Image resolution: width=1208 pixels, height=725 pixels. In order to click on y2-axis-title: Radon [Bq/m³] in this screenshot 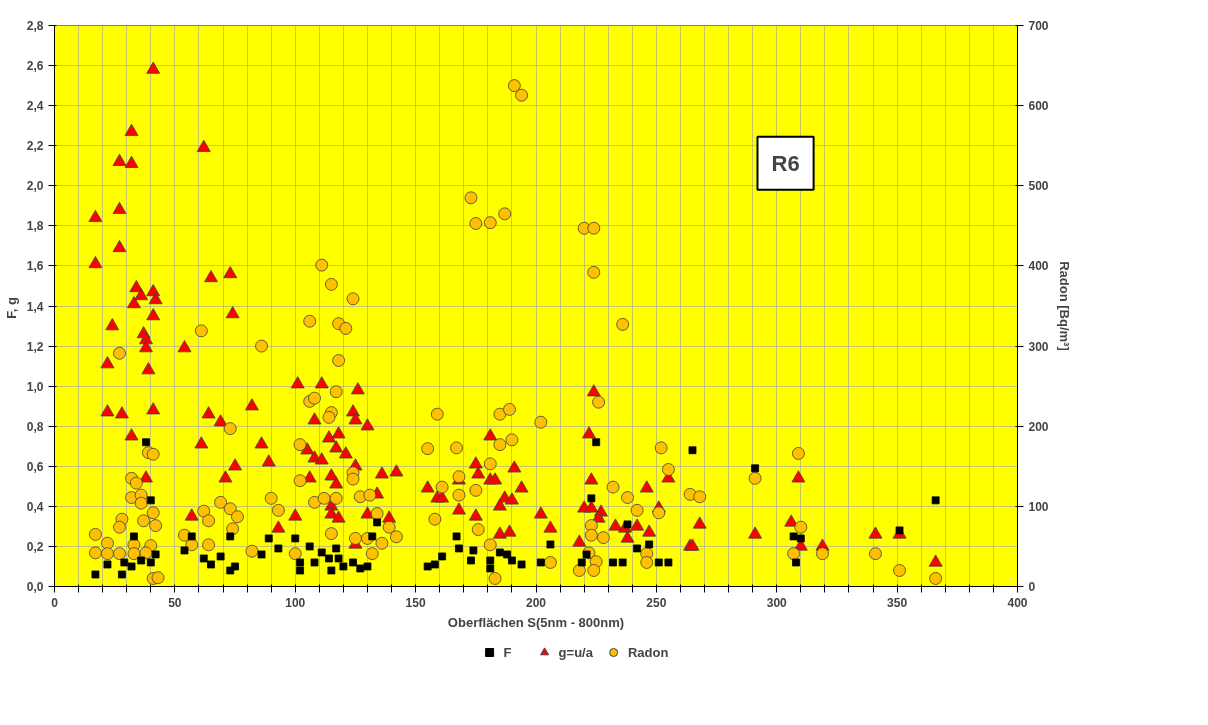, I will do `click(1064, 306)`.